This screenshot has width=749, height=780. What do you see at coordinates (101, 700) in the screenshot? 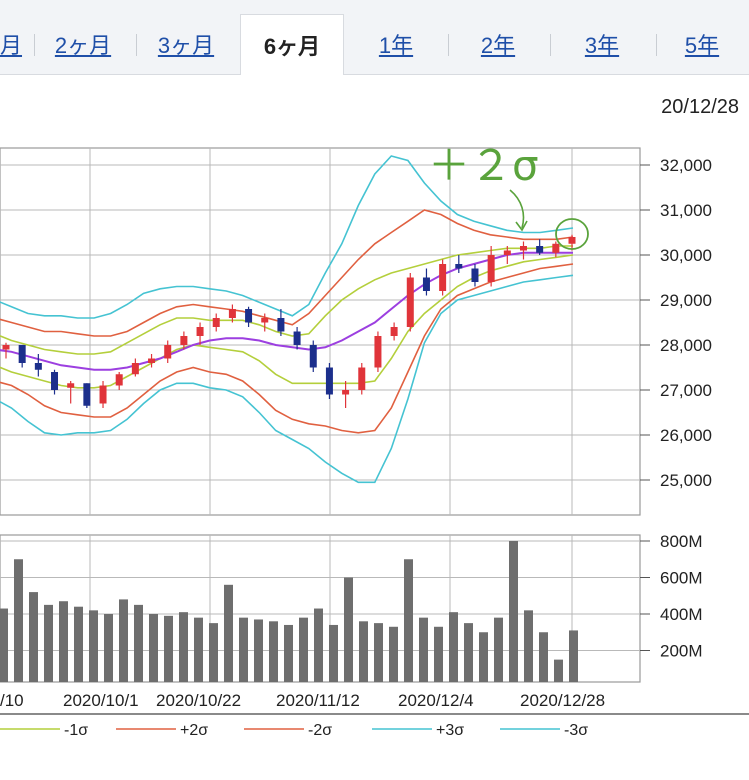
I see `x-tick-label: 2020/10/1` at bounding box center [101, 700].